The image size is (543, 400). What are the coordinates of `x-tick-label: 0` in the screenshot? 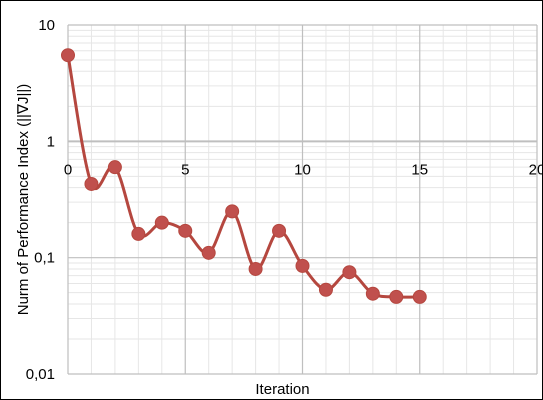 It's located at (68, 169).